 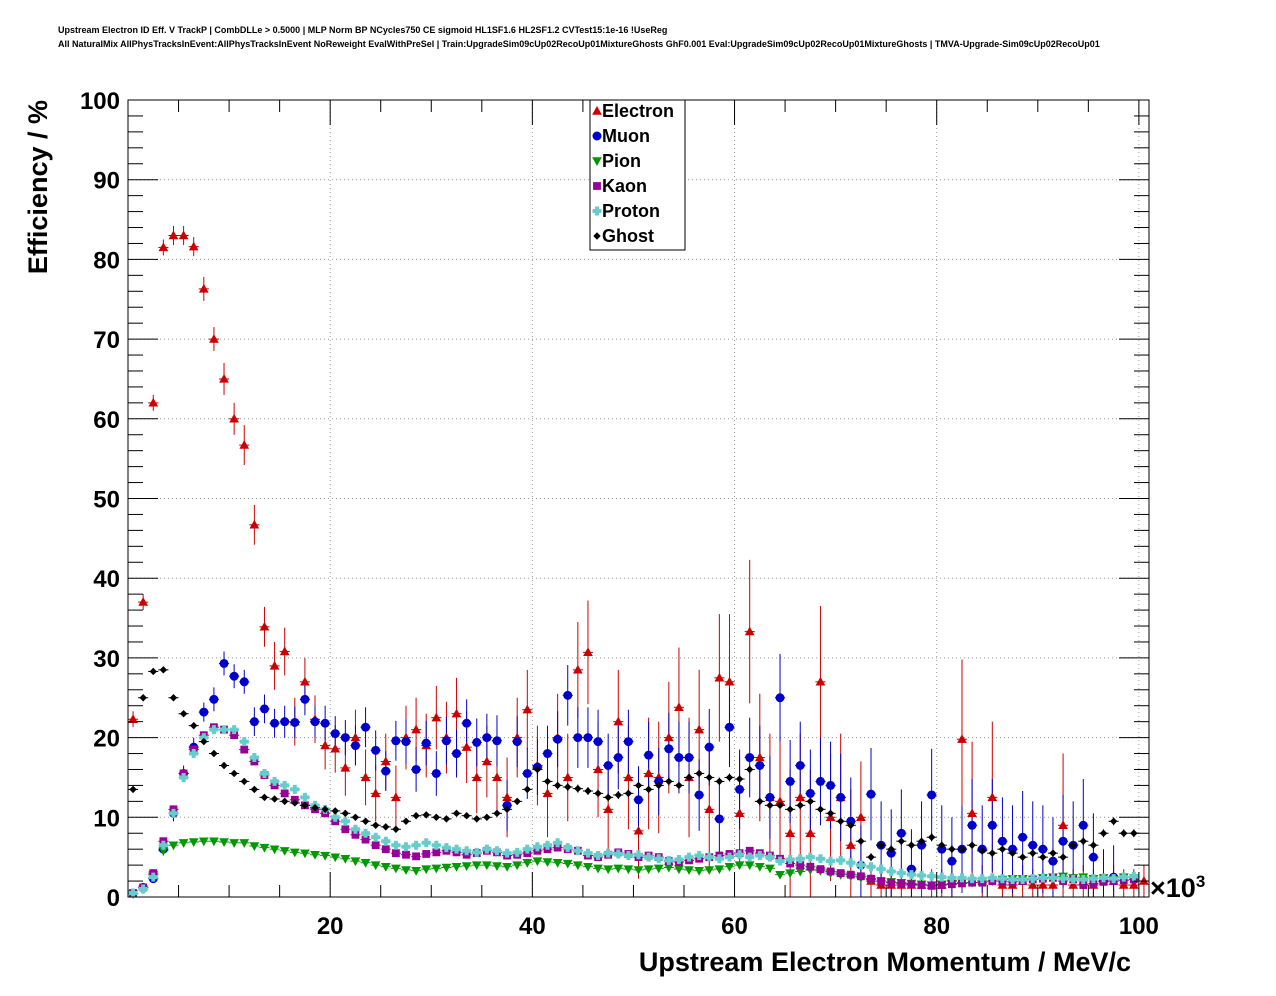 What do you see at coordinates (106, 659) in the screenshot?
I see `y-tick-label: 30` at bounding box center [106, 659].